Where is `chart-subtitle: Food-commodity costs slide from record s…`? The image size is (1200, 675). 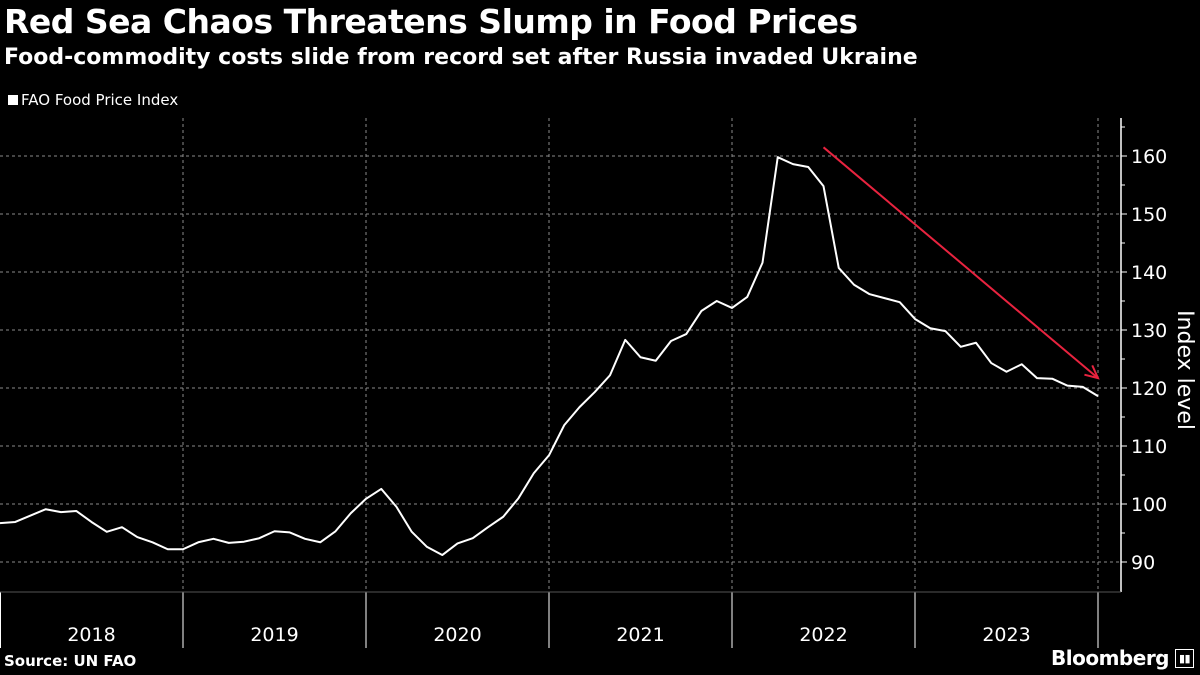
chart-subtitle: Food-commodity costs slide from record s… is located at coordinates (461, 57).